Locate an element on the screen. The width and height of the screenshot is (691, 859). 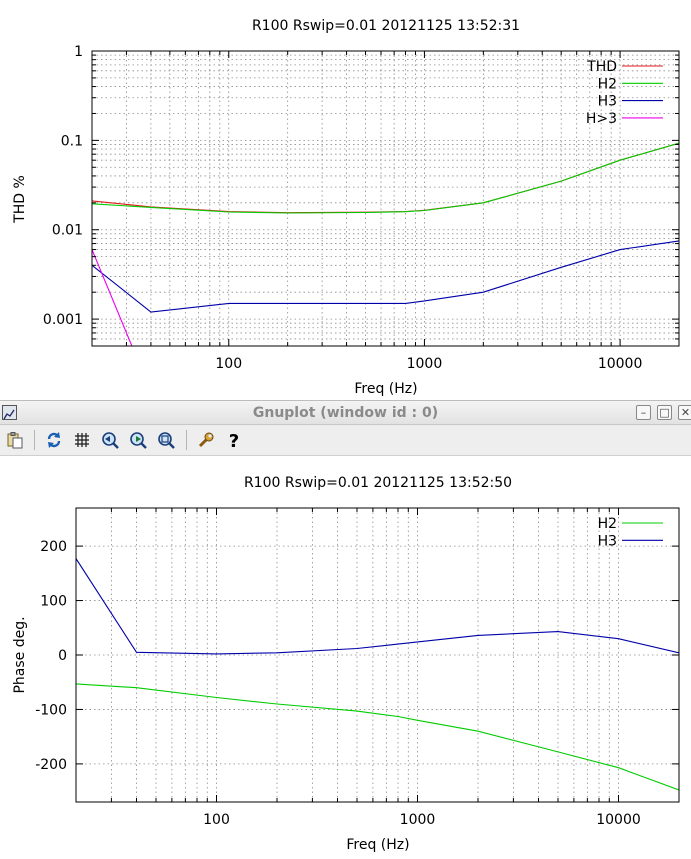
help-icon: ? is located at coordinates (234, 441).